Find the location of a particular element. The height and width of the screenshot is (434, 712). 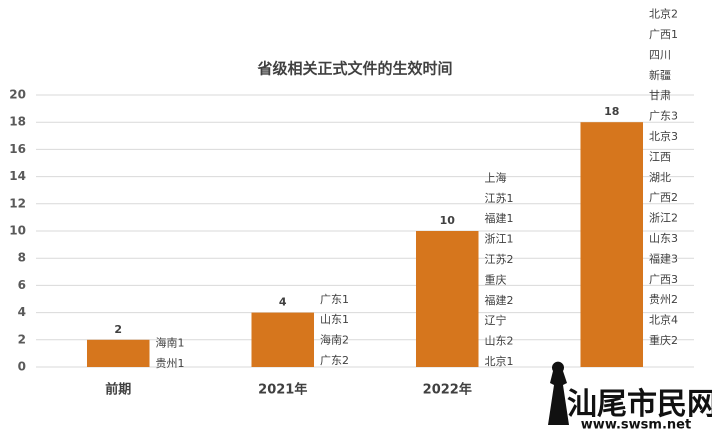

data-label: 10 is located at coordinates (448, 220).